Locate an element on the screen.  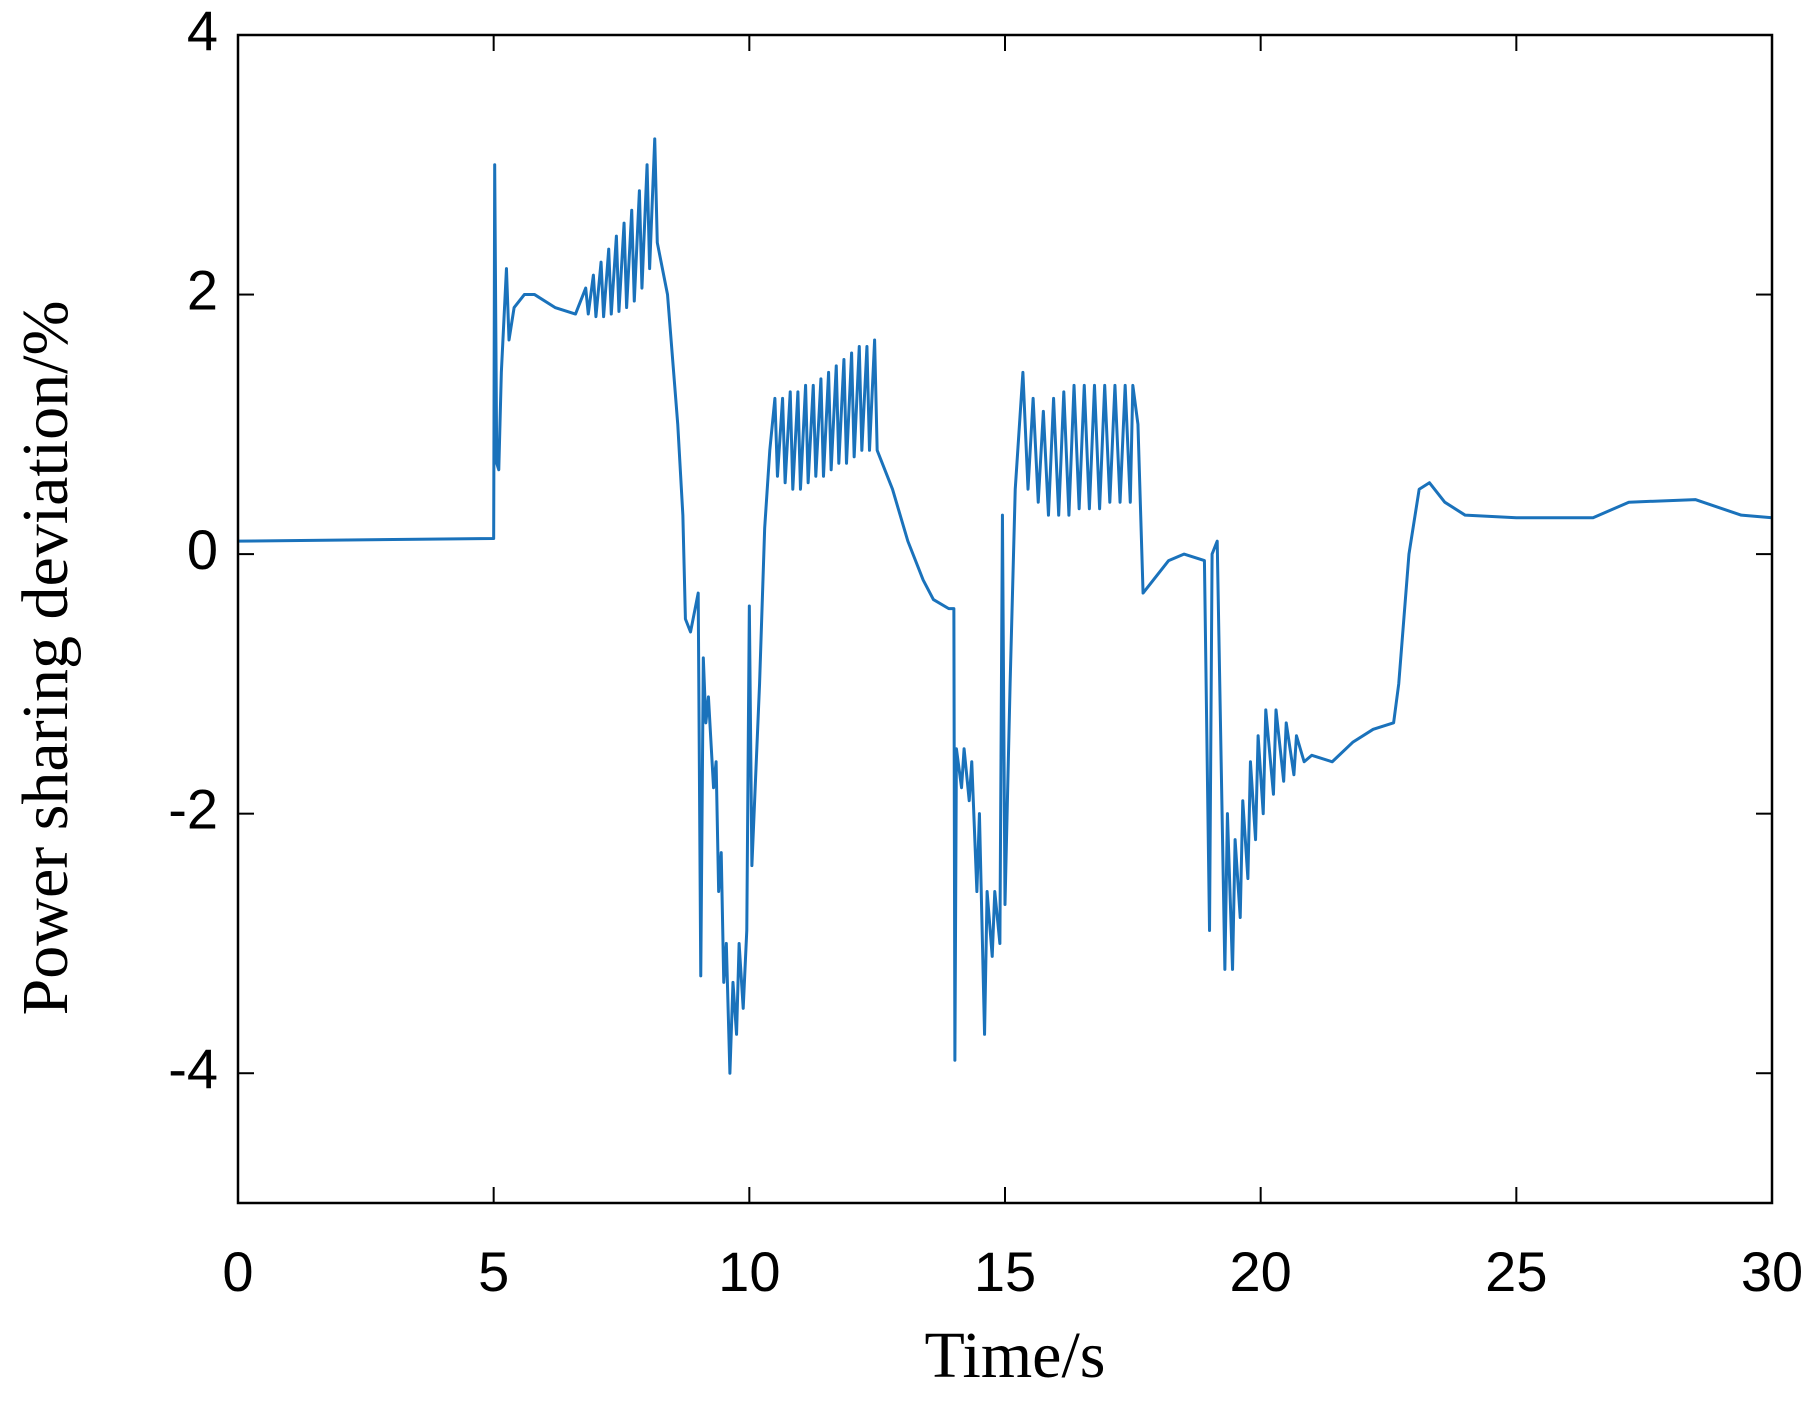
x-tick-label: 30 is located at coordinates (1772, 1271).